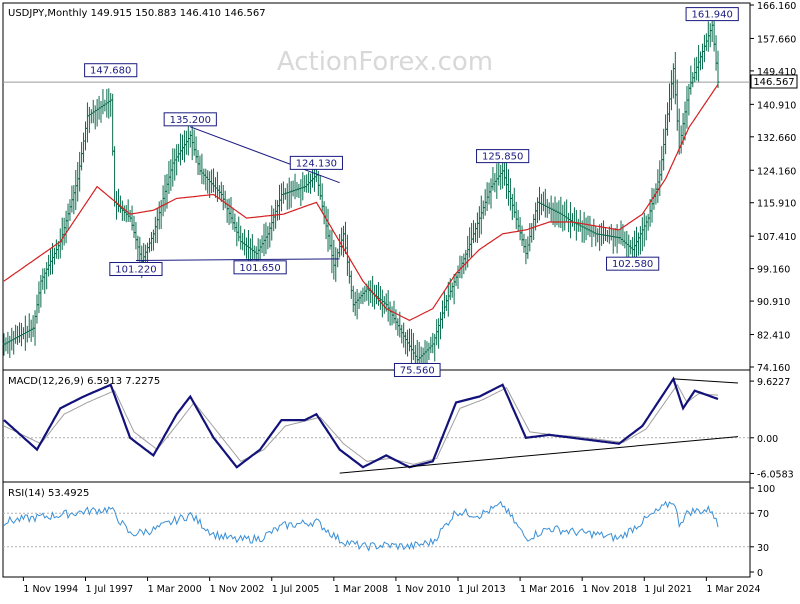  I want to click on macd-trendline, so click(539, 455).